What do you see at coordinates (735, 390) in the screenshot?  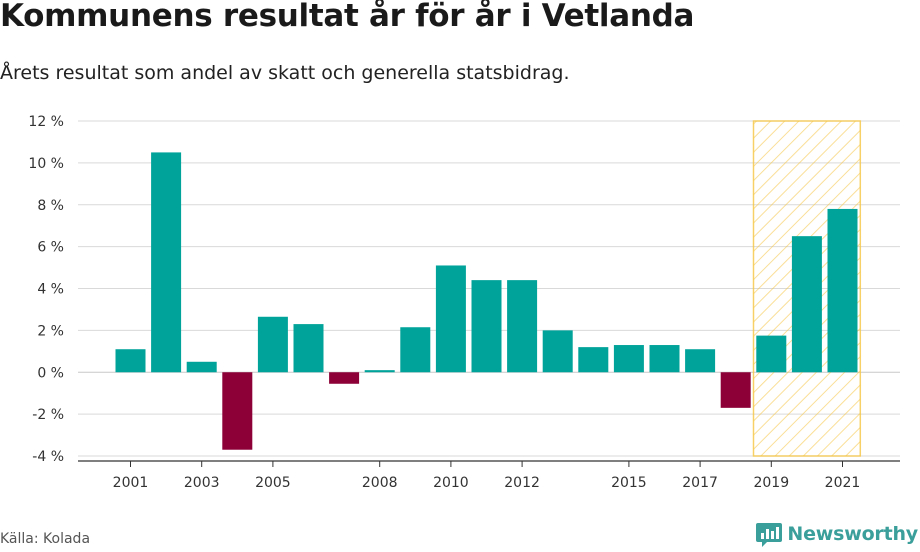 I see `bar-2018` at bounding box center [735, 390].